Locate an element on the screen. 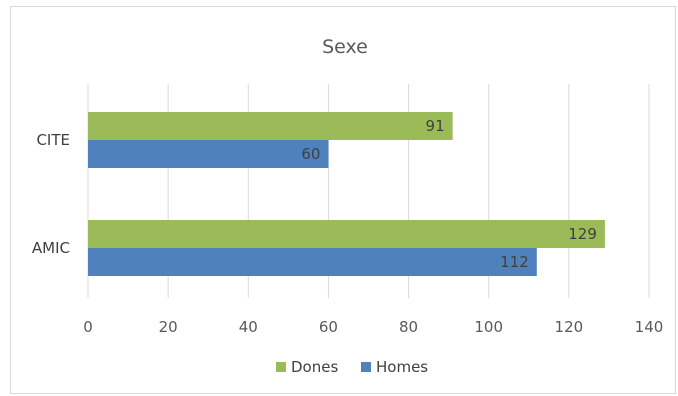  x-tick-label-100: 100 is located at coordinates (488, 327).